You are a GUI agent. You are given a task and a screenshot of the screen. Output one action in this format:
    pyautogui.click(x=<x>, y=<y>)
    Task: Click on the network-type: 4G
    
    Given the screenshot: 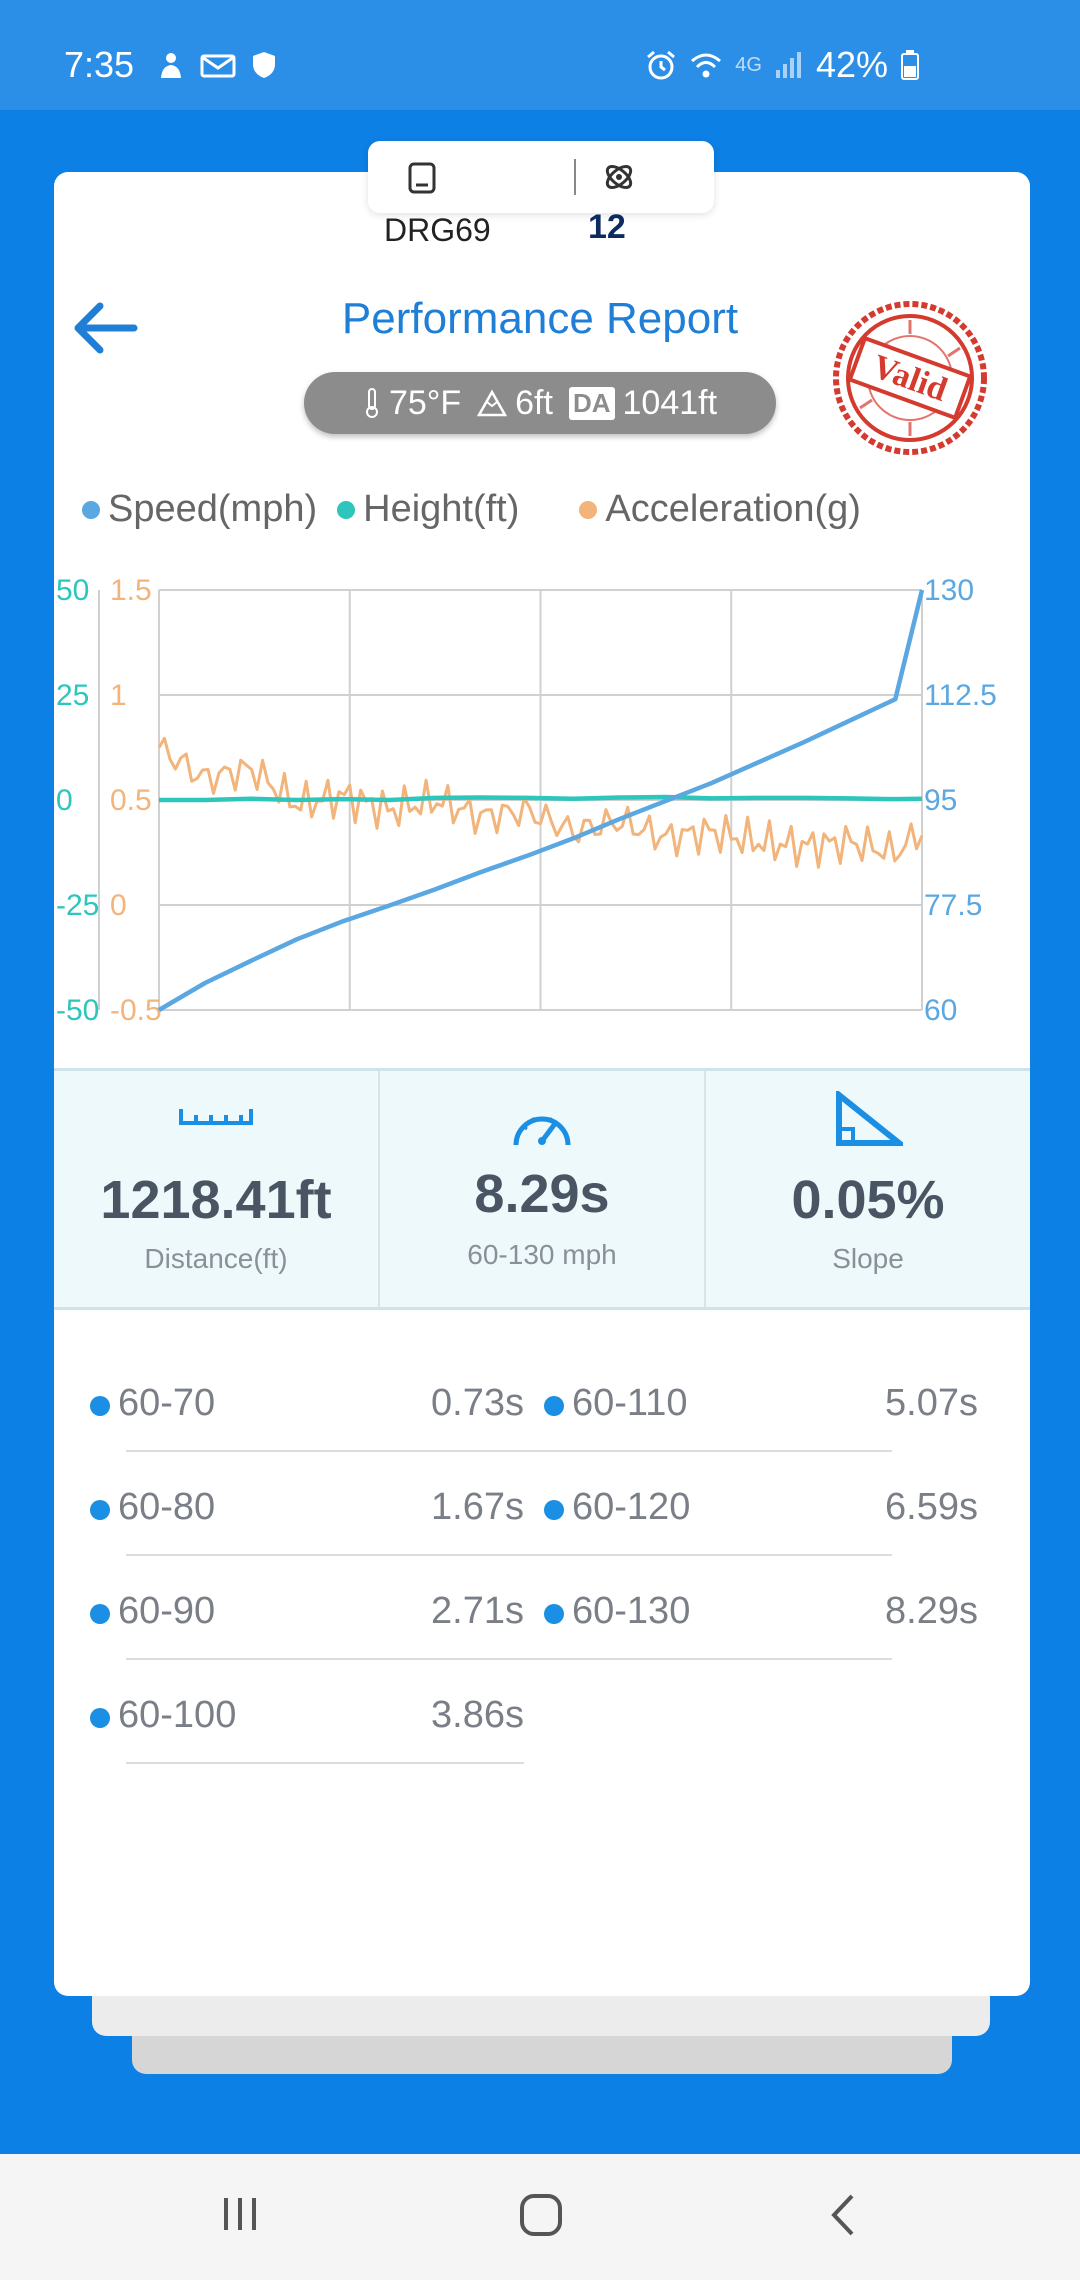 What is the action you would take?
    pyautogui.click(x=748, y=64)
    